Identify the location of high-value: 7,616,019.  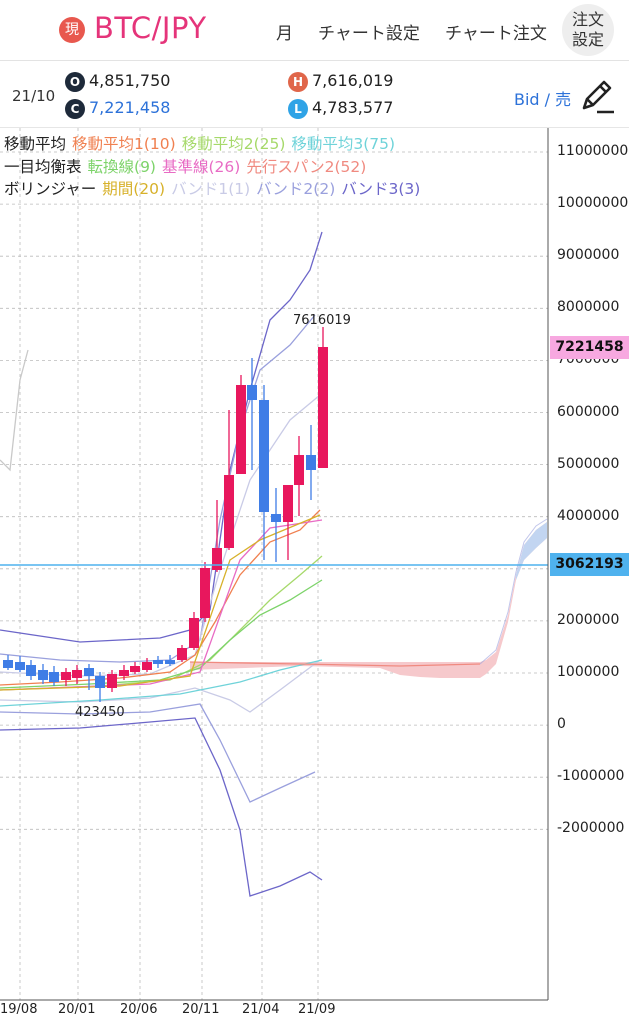
(353, 80).